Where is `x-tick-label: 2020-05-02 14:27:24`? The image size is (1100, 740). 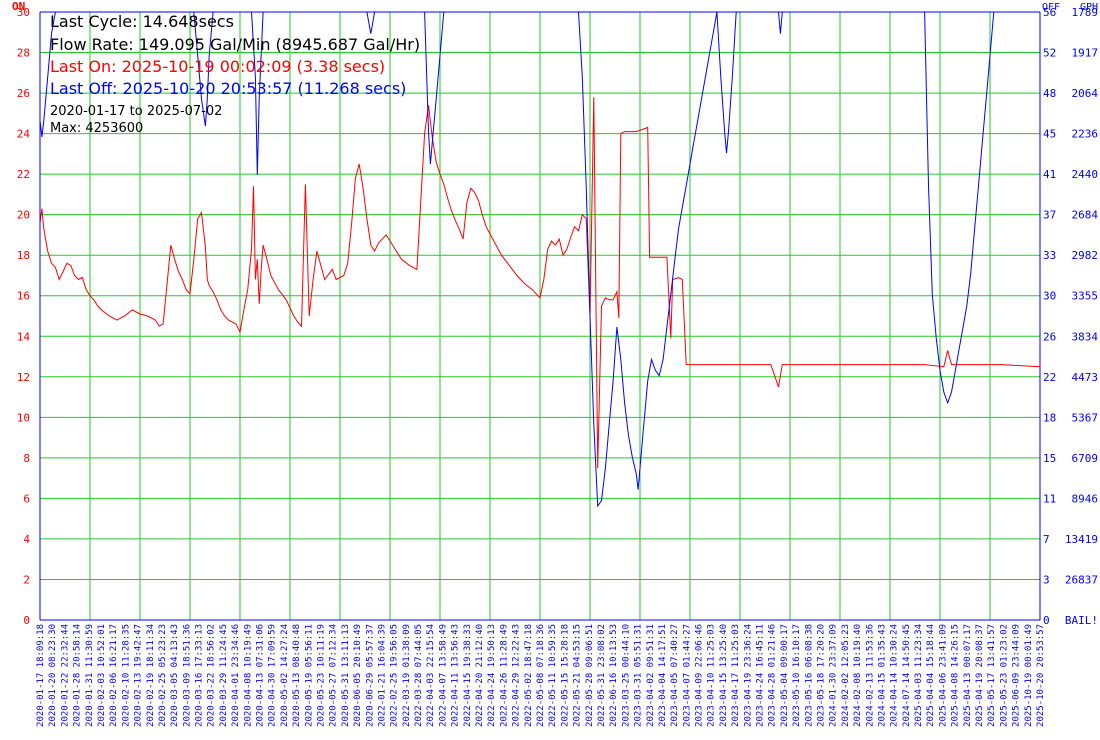
x-tick-label: 2020-05-02 14:27:24 is located at coordinates (285, 675).